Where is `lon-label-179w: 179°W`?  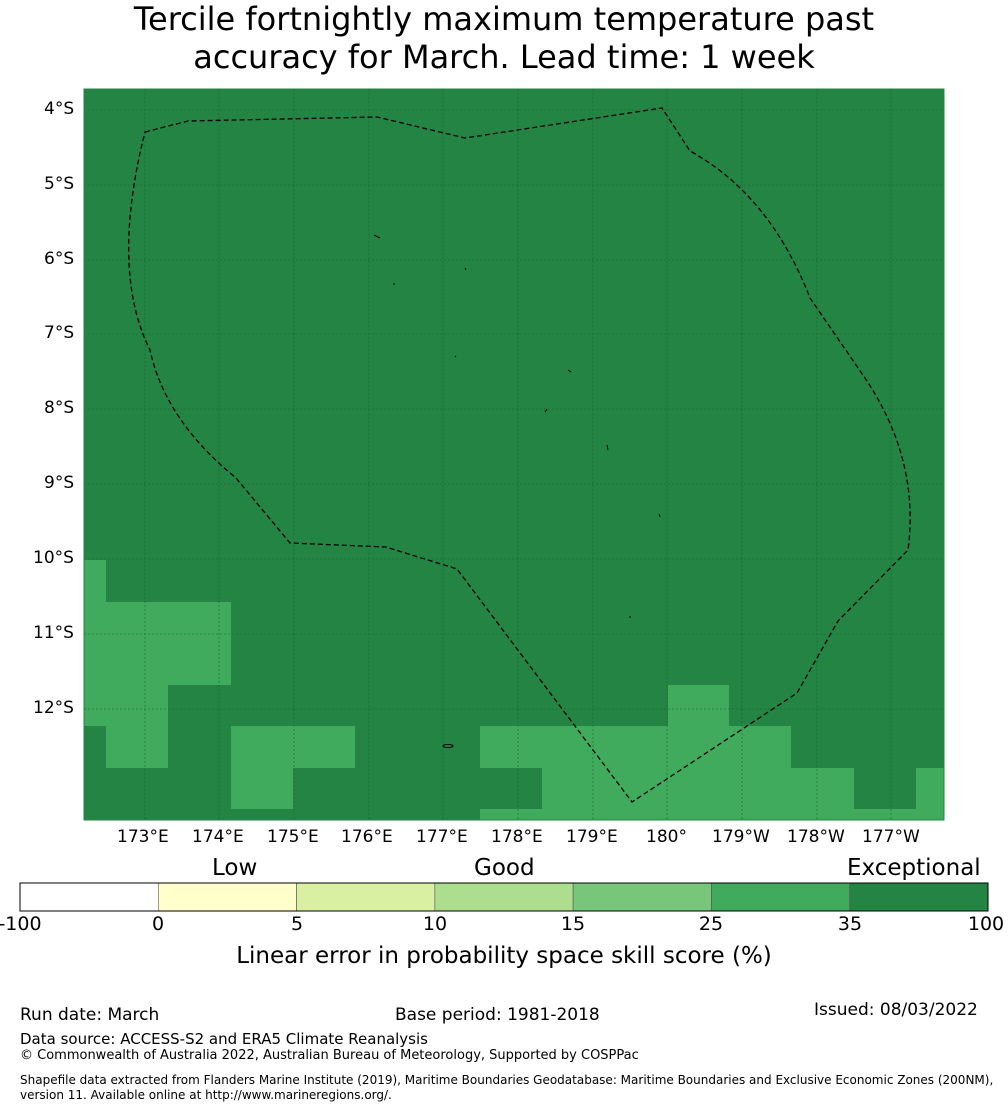 lon-label-179w: 179°W is located at coordinates (741, 837).